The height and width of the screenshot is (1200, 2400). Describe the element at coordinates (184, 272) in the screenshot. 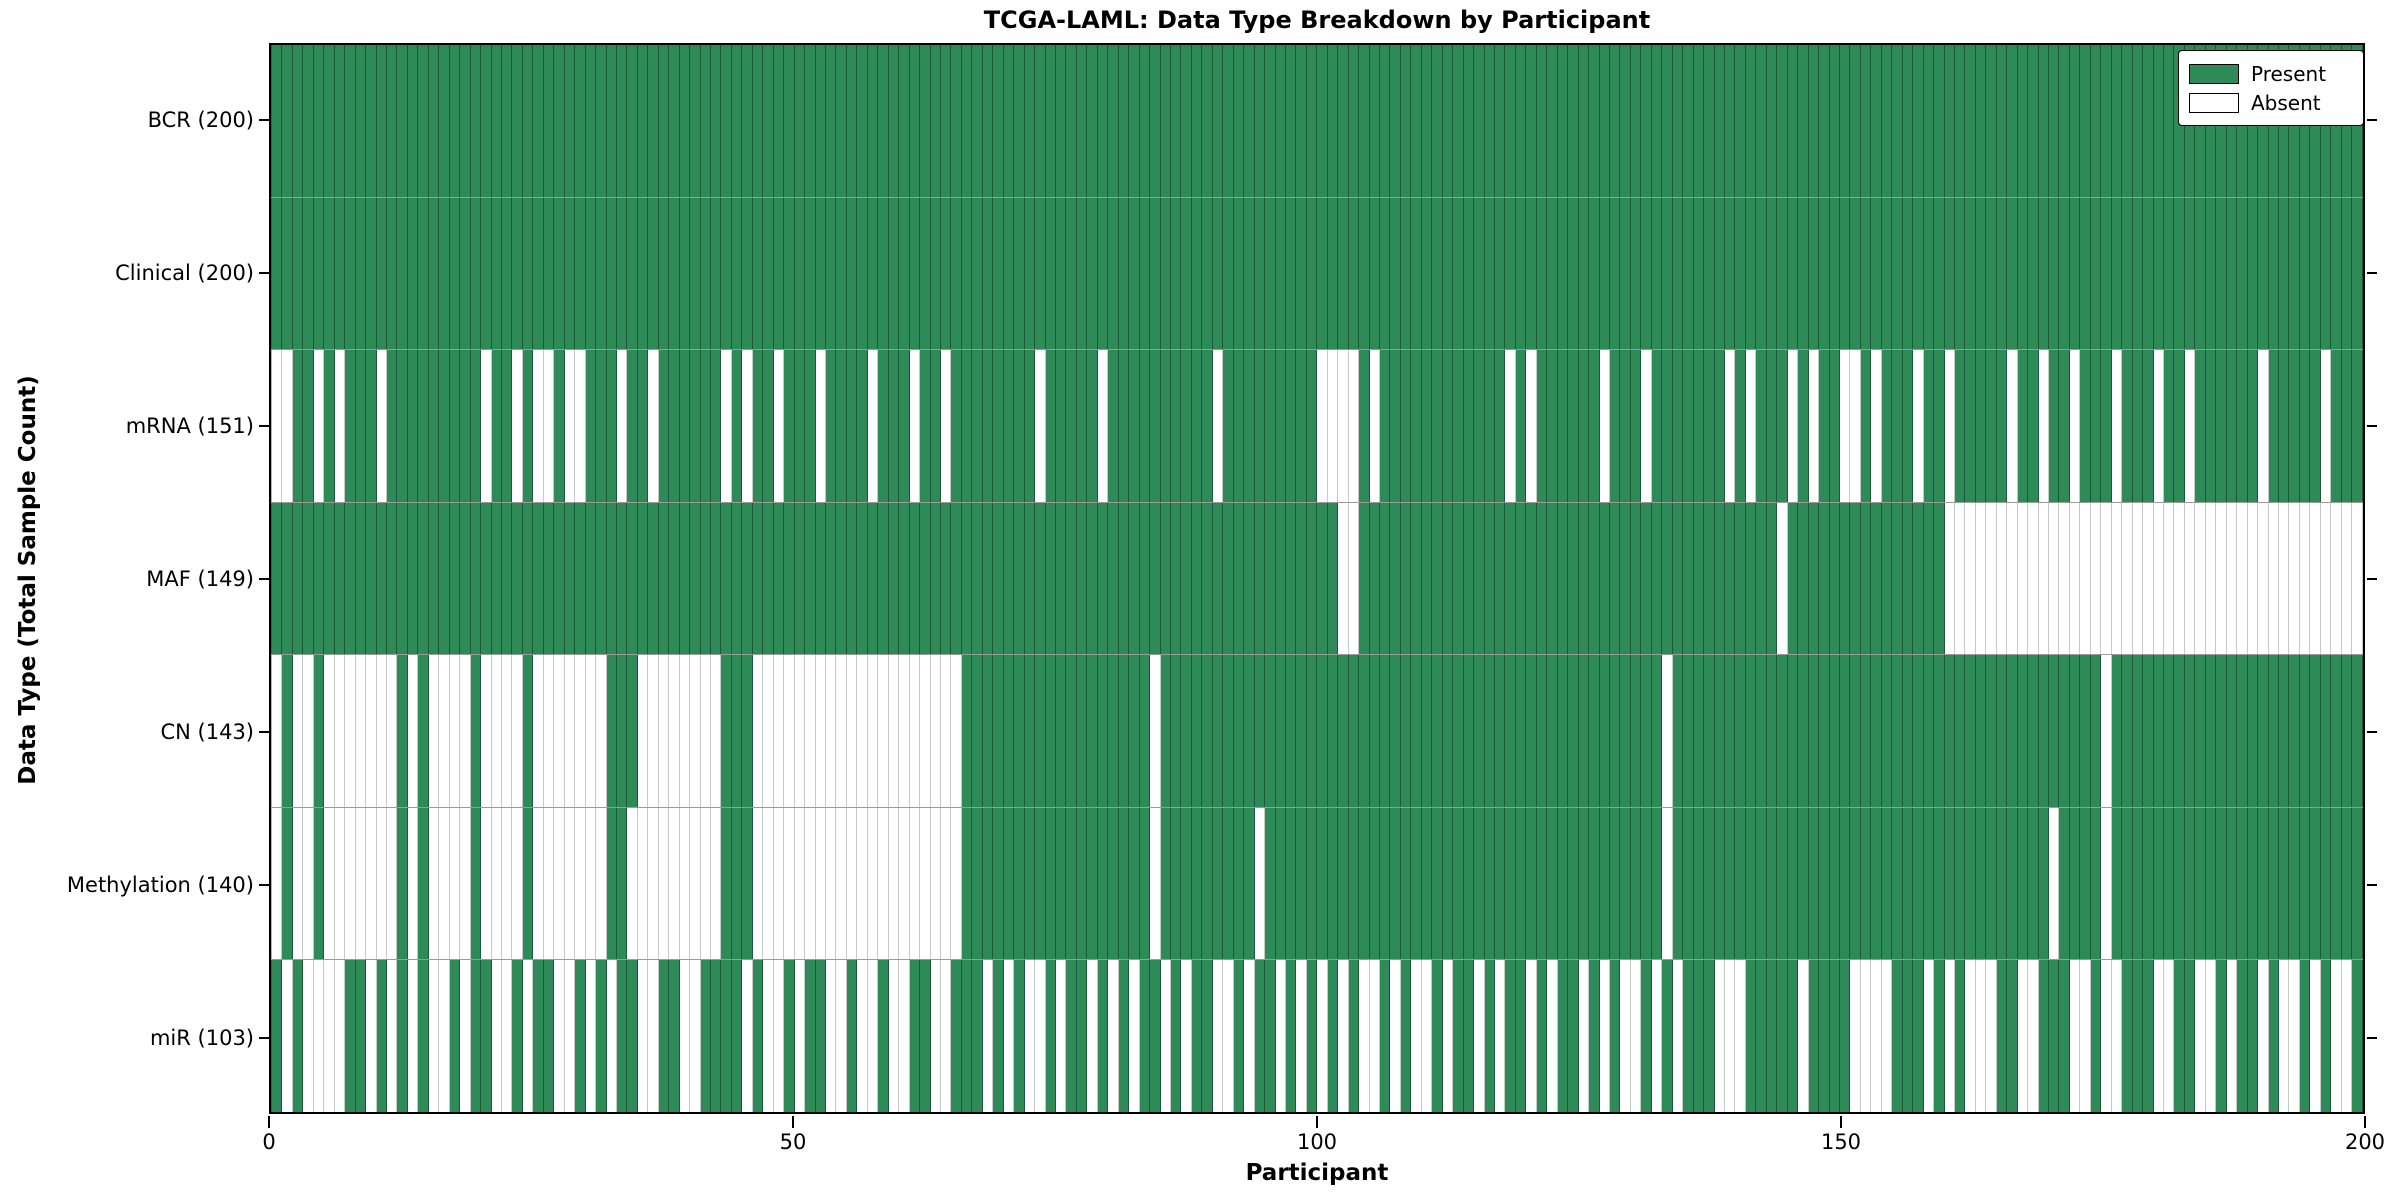

I see `row-label-Clinical: Clinical (200)` at that location.